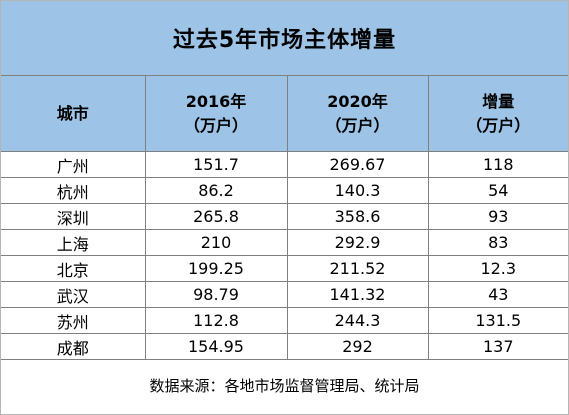 This screenshot has height=415, width=569. Describe the element at coordinates (498, 346) in the screenshot. I see `cell-increase: 137` at that location.